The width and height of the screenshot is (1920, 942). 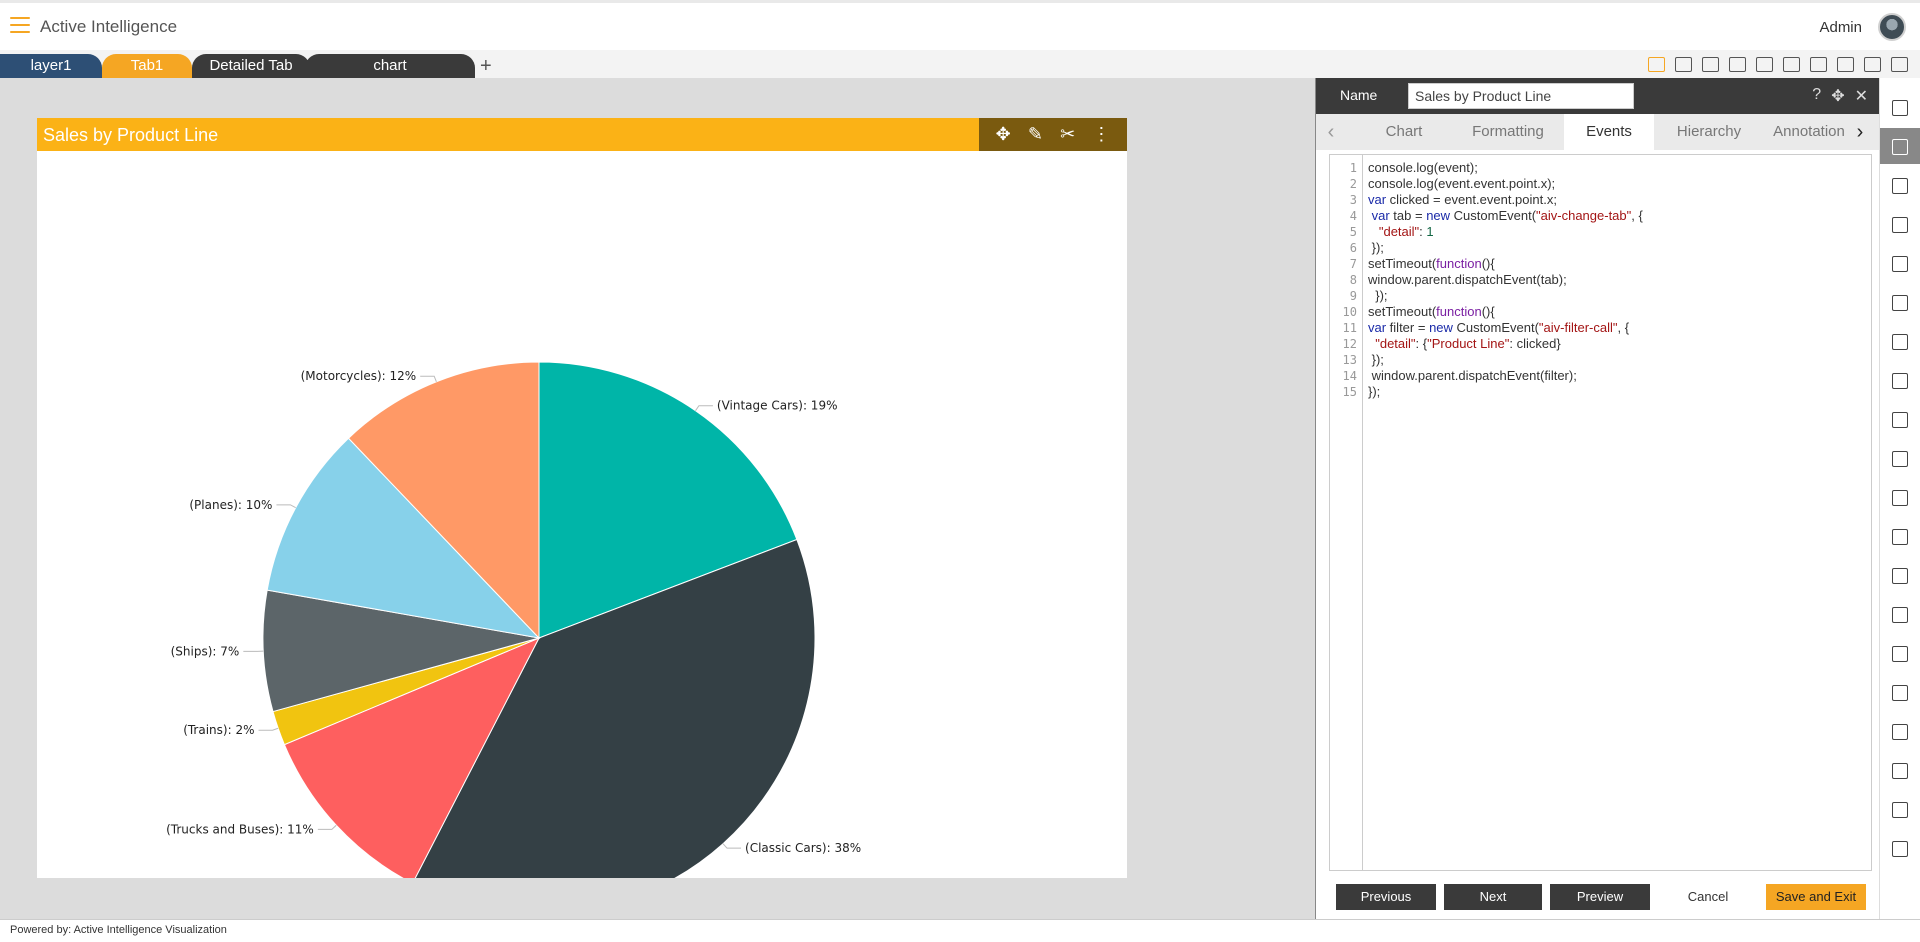 I want to click on screen-icon, so click(x=1845, y=64).